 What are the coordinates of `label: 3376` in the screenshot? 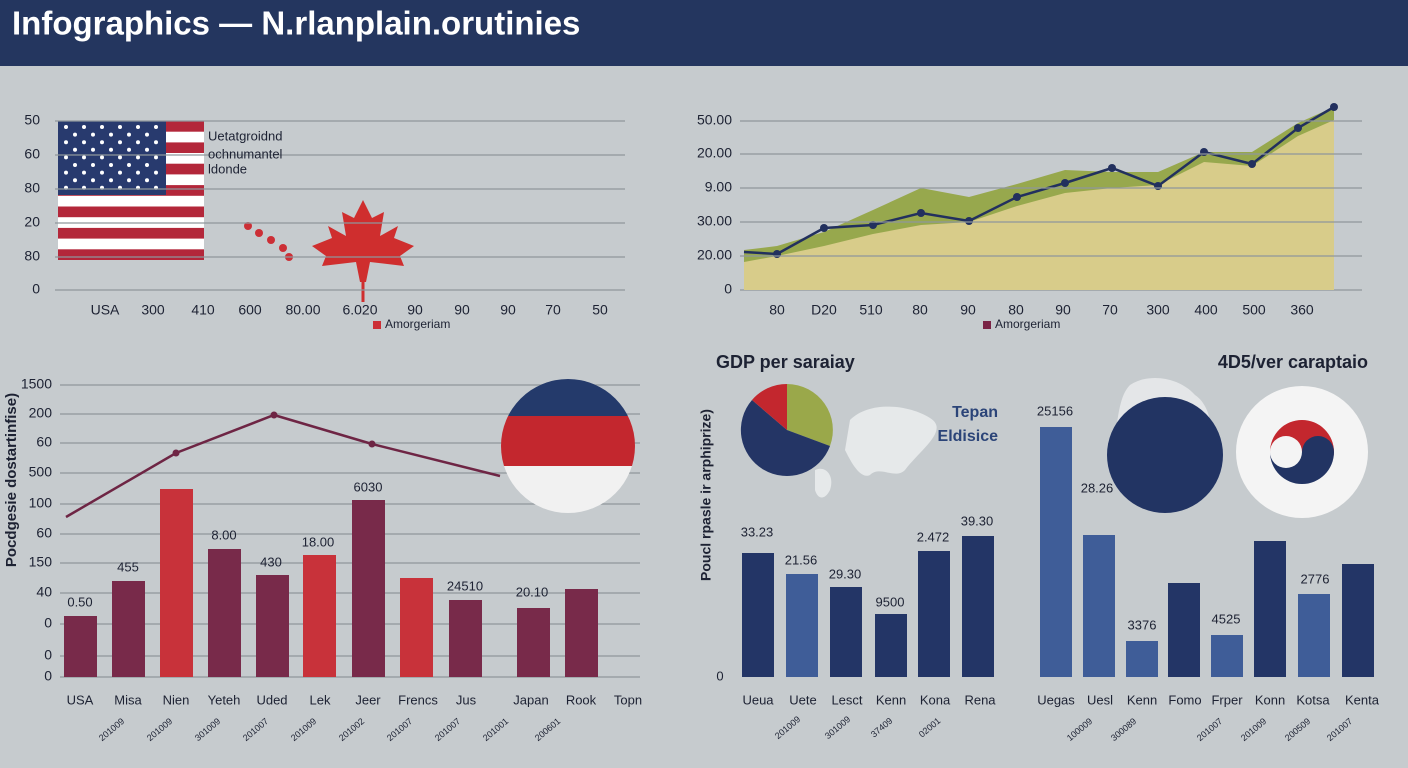 It's located at (1142, 624).